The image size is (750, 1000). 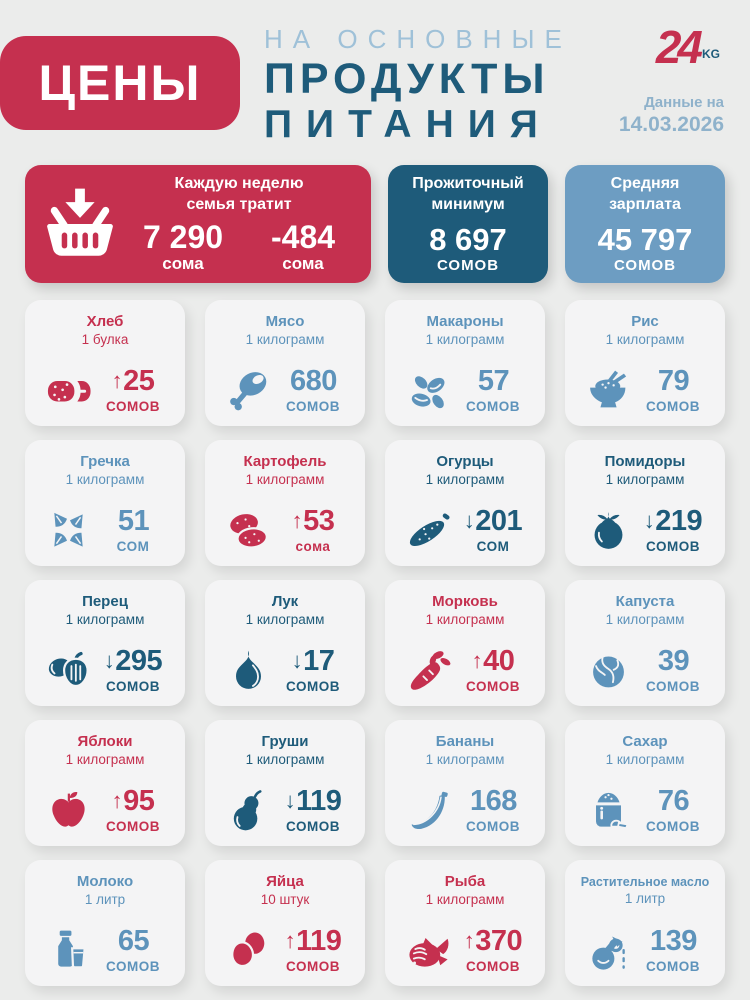 What do you see at coordinates (105, 923) in the screenshot?
I see `product-card: Молоко 1 литр 65 СОМОВ` at bounding box center [105, 923].